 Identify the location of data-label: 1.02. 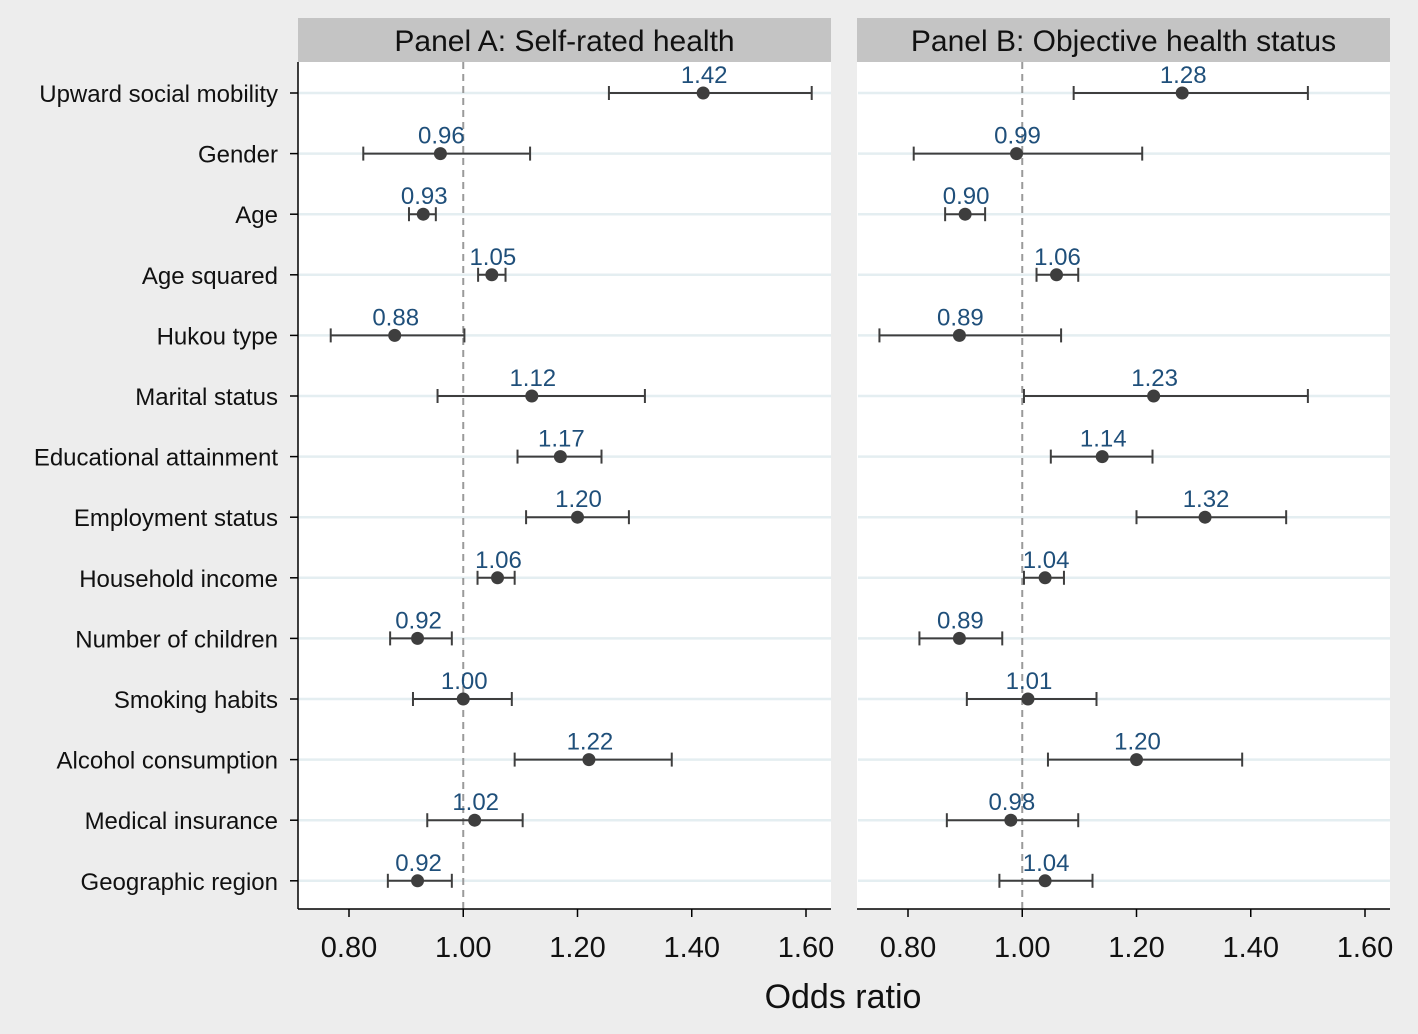
(475, 802).